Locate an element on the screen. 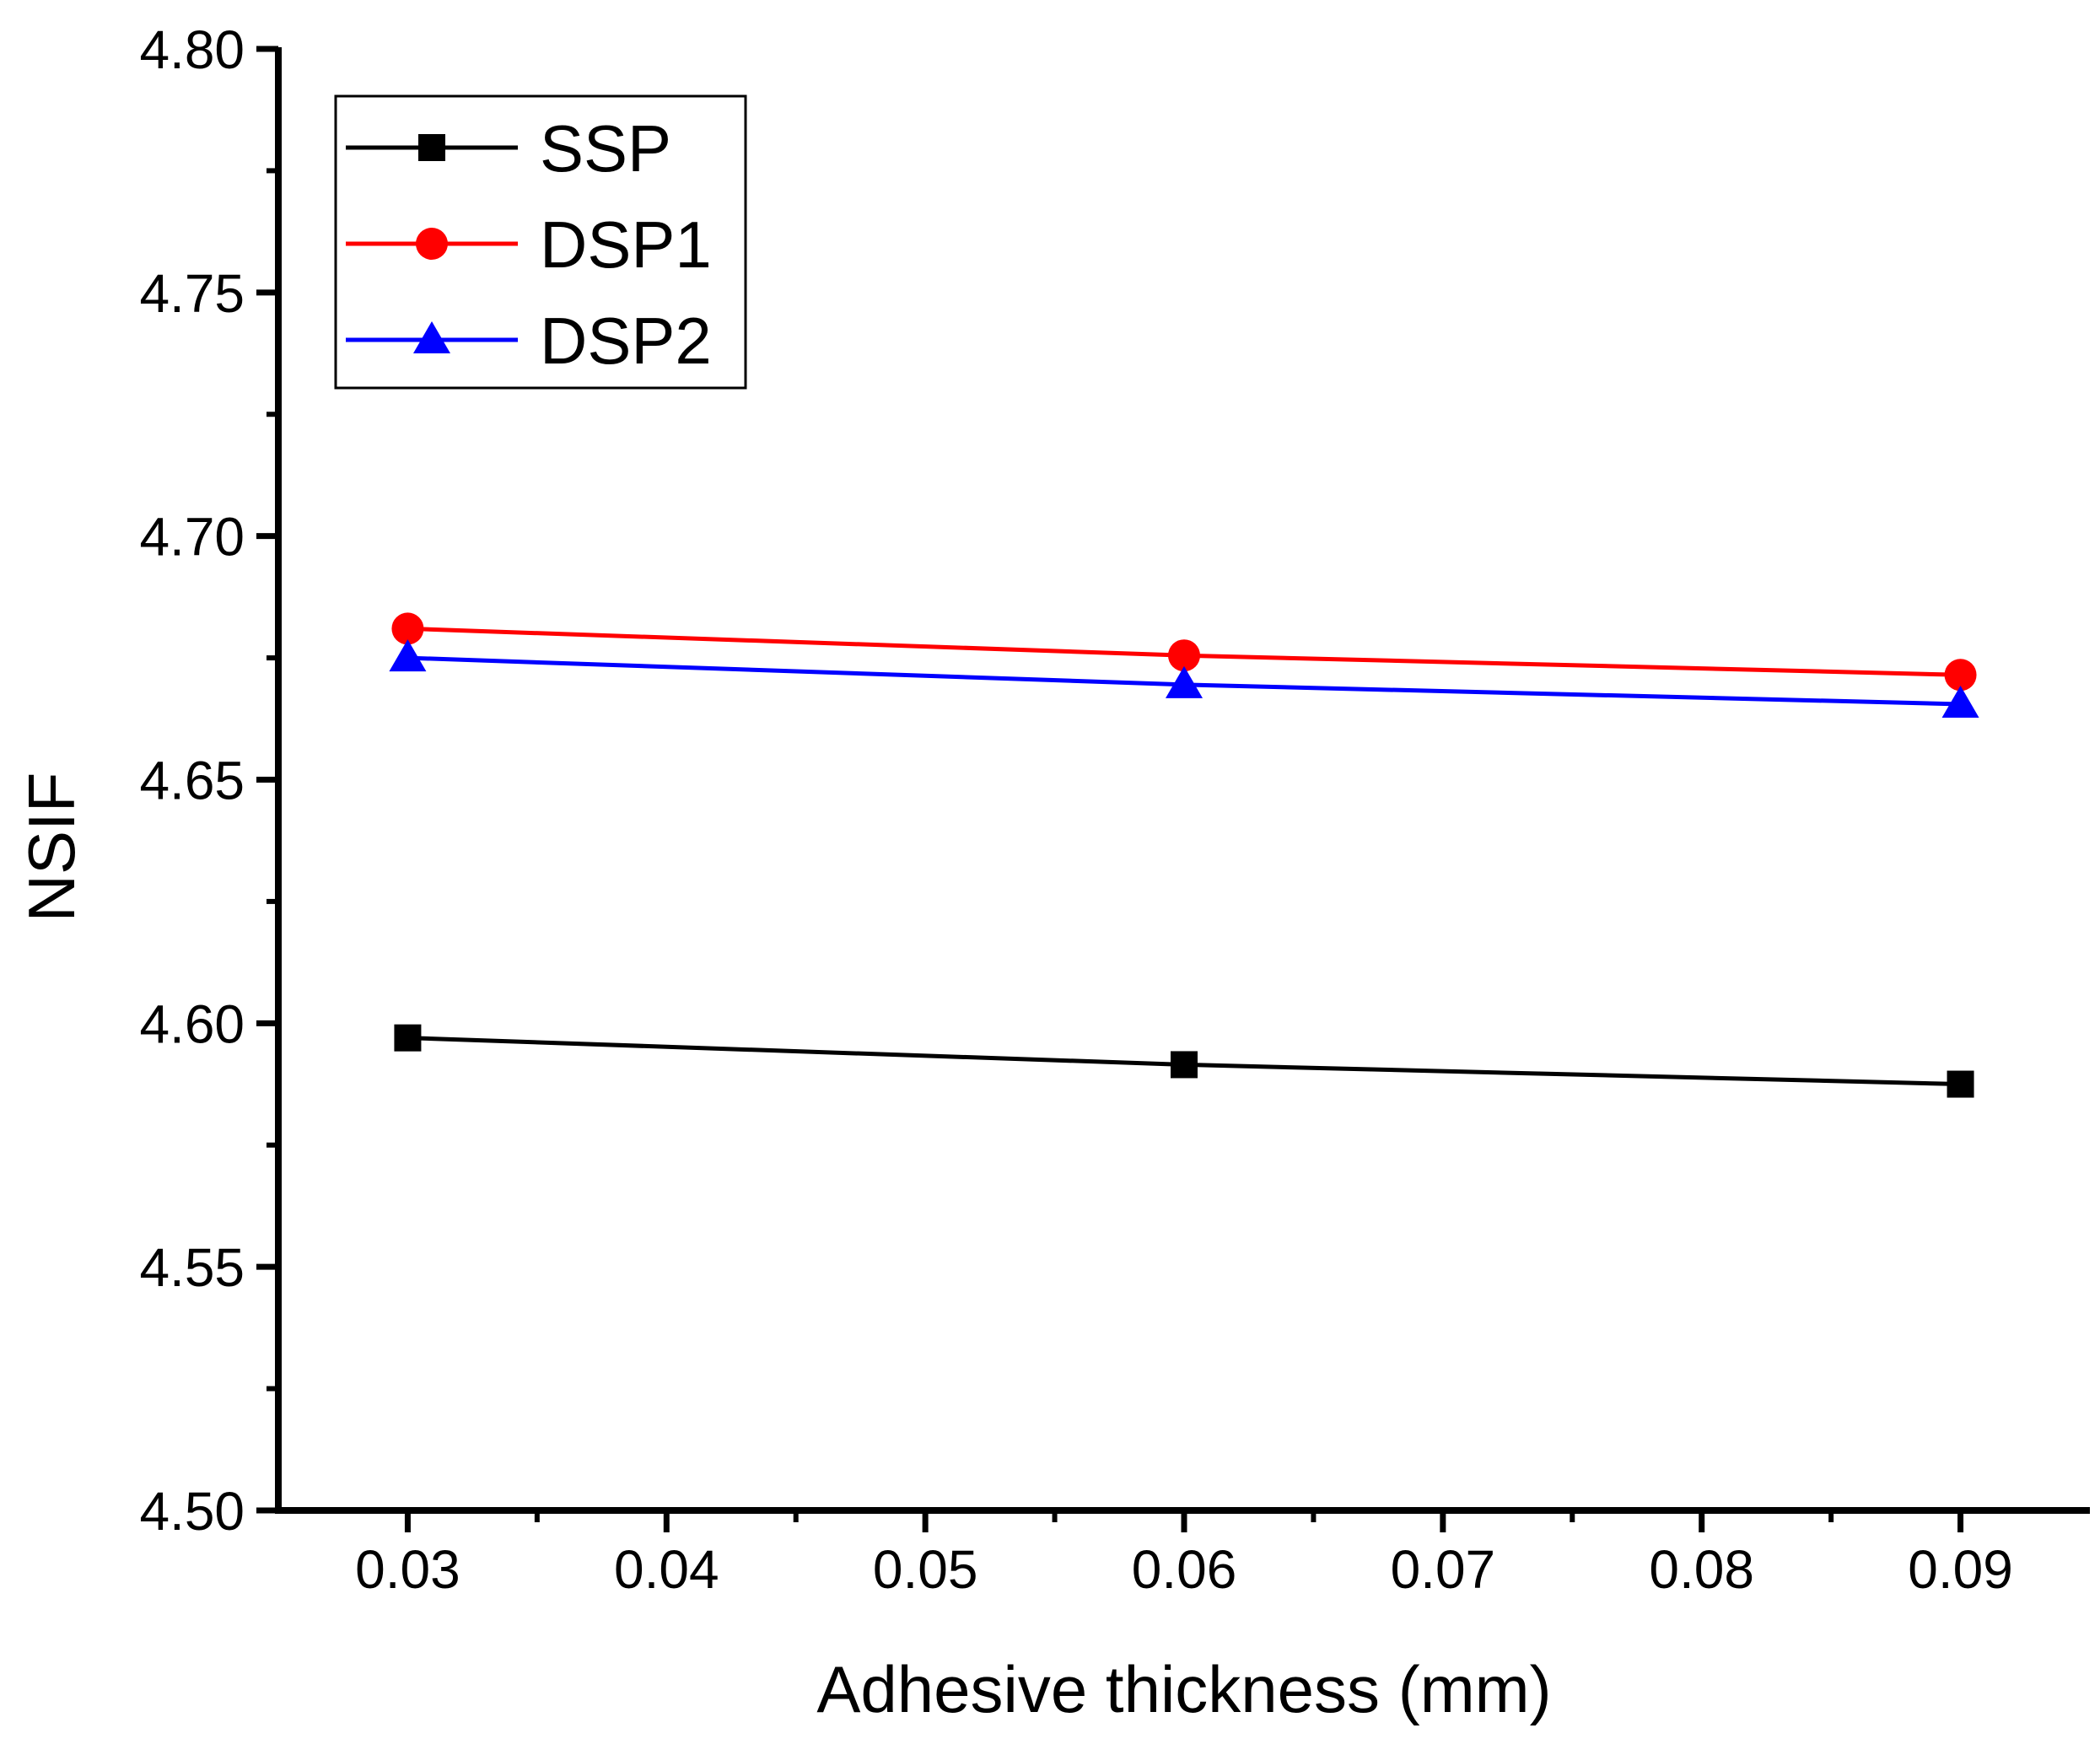 The width and height of the screenshot is (2100, 1755). legend-marker-dsp2 is located at coordinates (432, 337).